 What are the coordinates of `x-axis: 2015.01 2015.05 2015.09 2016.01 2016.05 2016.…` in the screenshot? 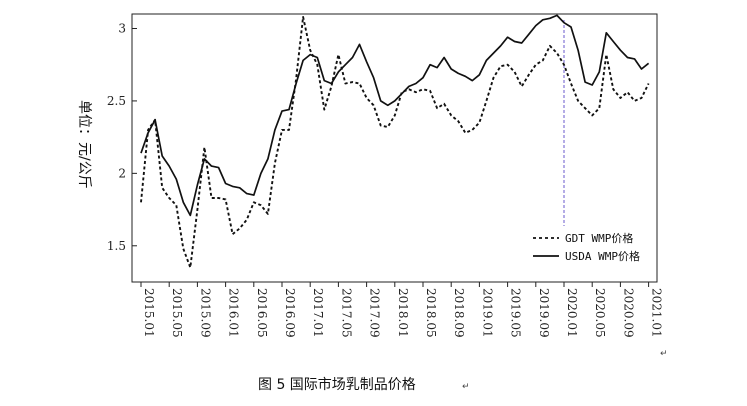 It's located at (402, 310).